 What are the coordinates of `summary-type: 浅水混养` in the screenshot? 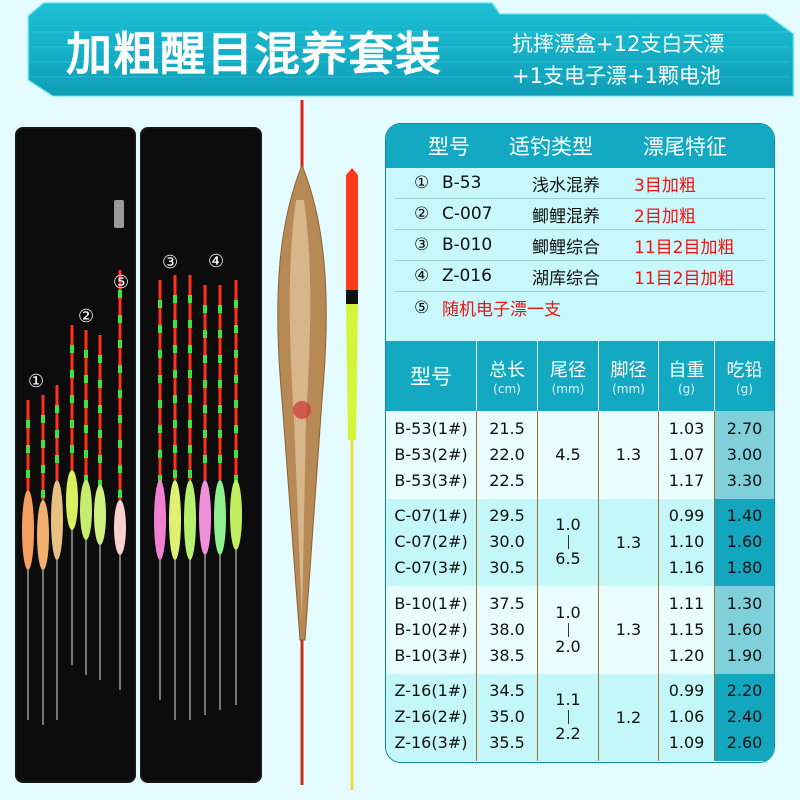 It's located at (566, 185).